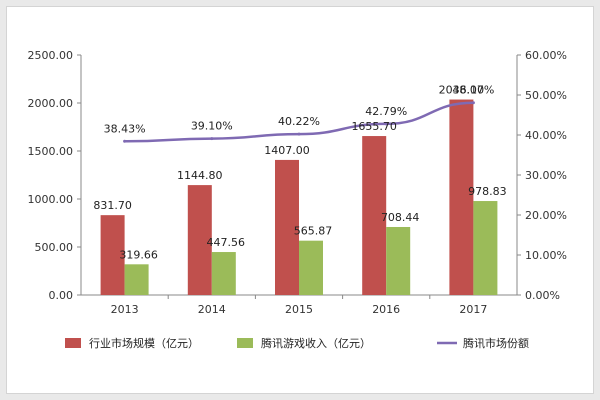 This screenshot has width=600, height=400. What do you see at coordinates (546, 95) in the screenshot?
I see `right-tick-label: 50.00%` at bounding box center [546, 95].